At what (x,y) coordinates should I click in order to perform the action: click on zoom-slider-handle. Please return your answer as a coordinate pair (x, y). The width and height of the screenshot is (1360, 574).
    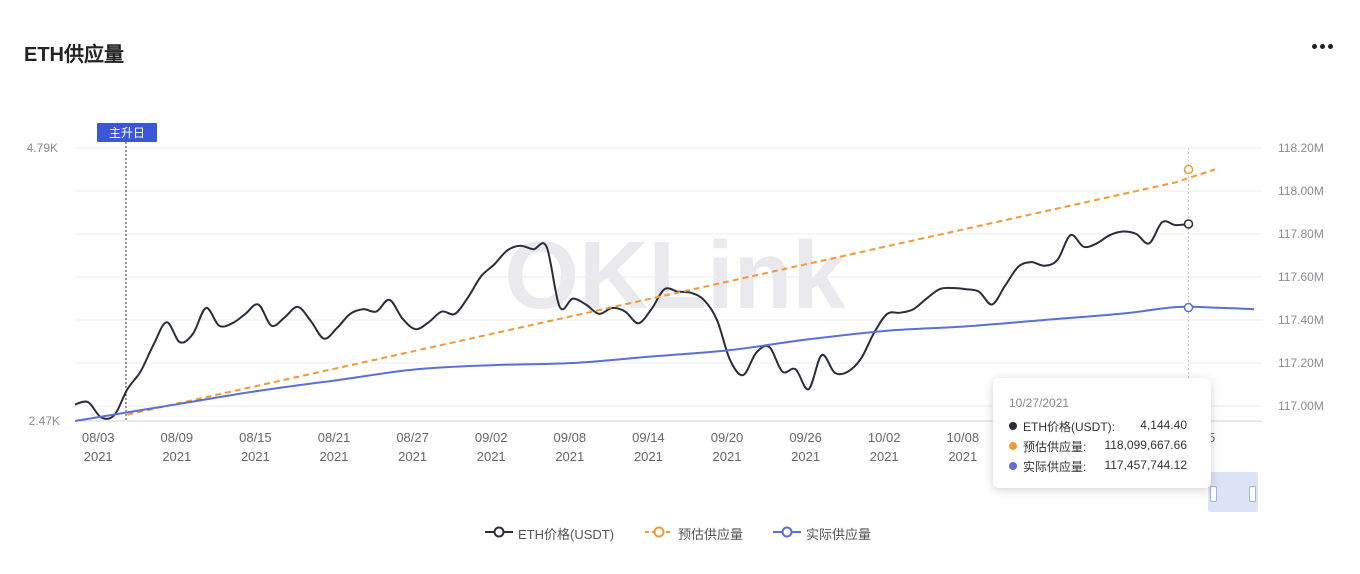
    Looking at the image, I should click on (1233, 492).